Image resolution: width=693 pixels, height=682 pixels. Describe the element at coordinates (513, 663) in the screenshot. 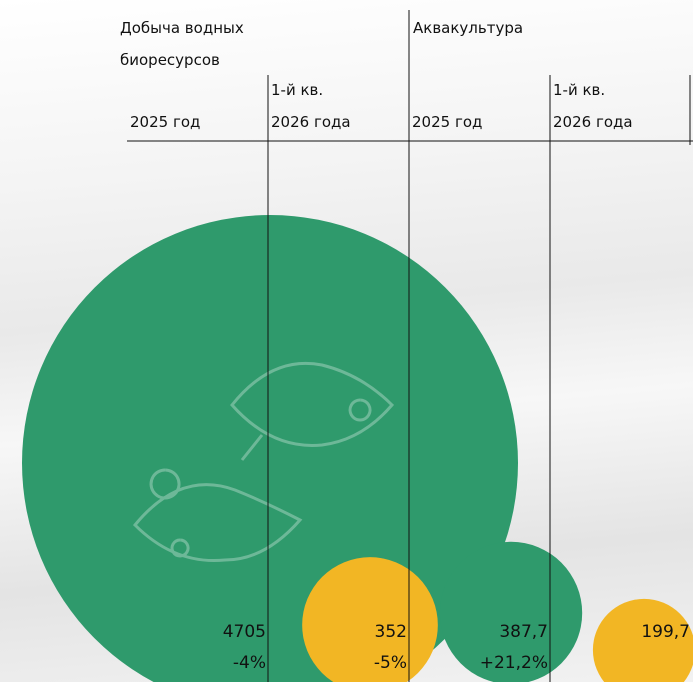

I see `change-label: +21,2%` at that location.